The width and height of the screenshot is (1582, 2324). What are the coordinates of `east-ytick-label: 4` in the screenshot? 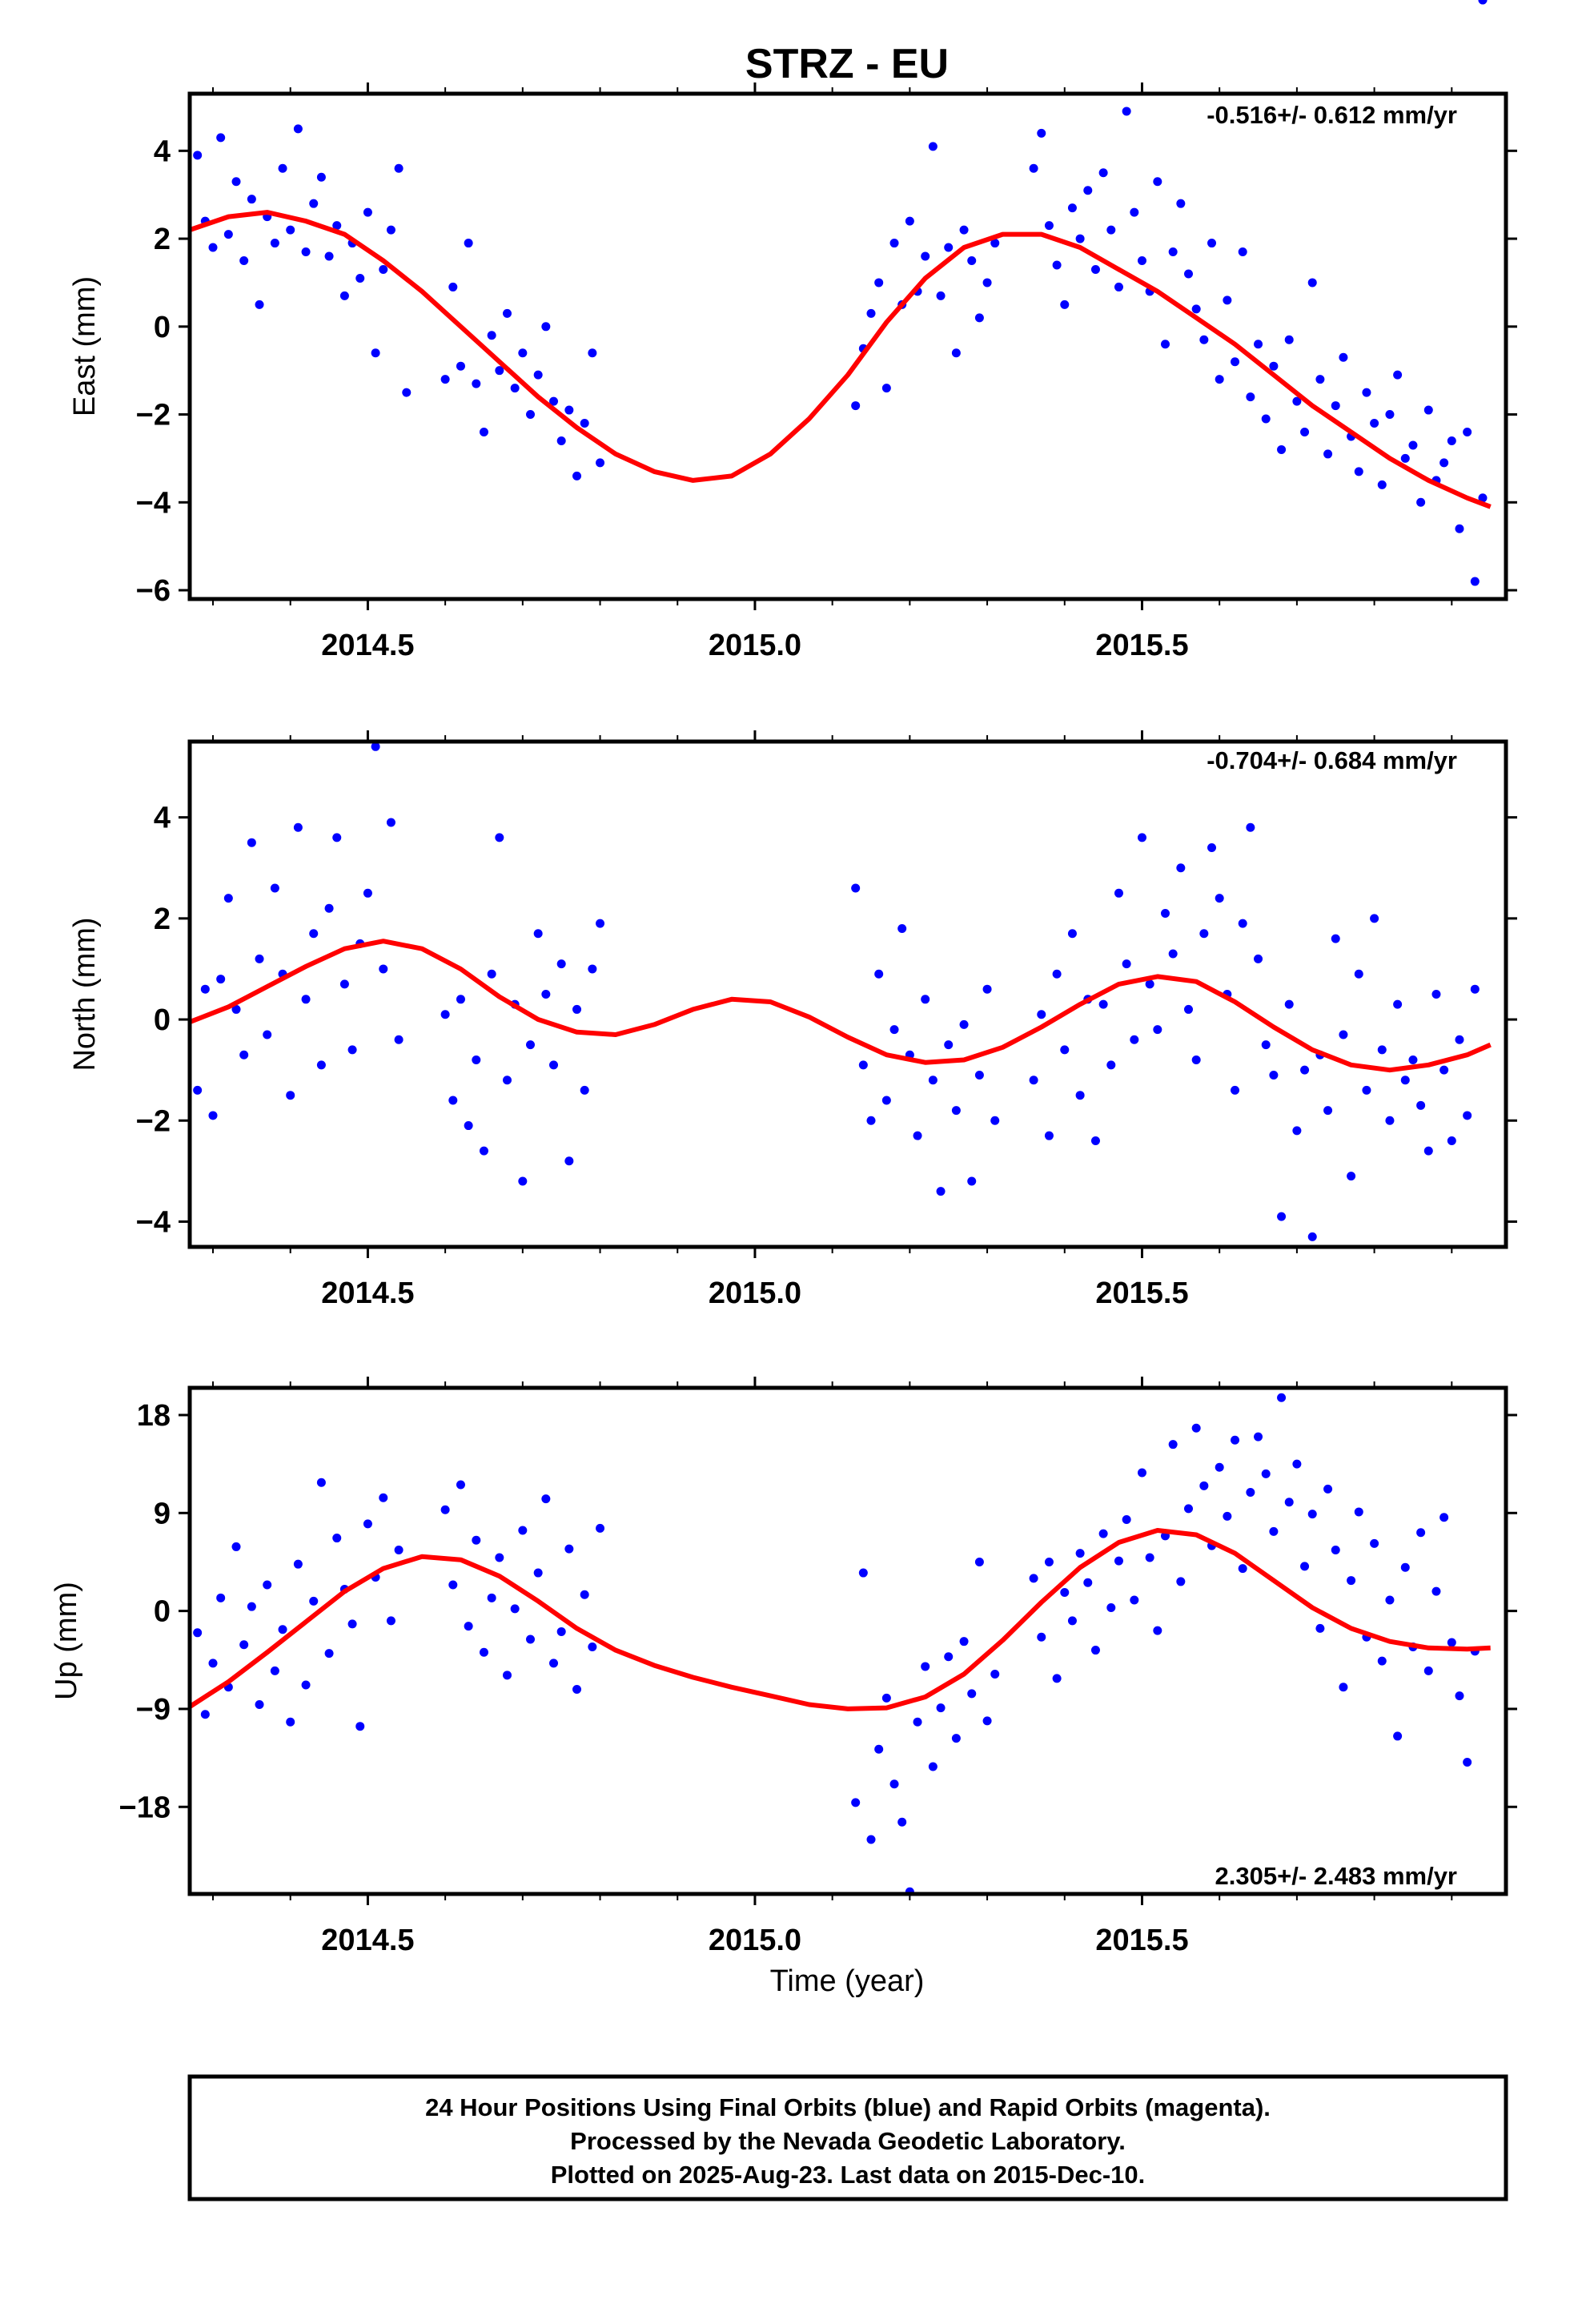 It's located at (162, 151).